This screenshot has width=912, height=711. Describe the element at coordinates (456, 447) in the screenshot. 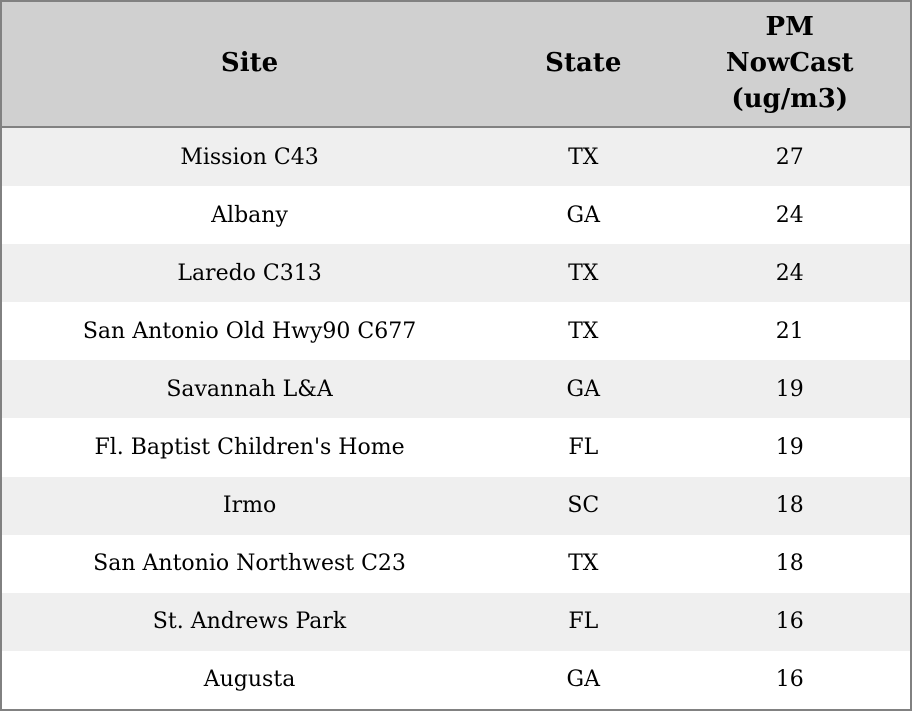

I see `table-row: Fl. Baptist Children's Home FL 19` at that location.